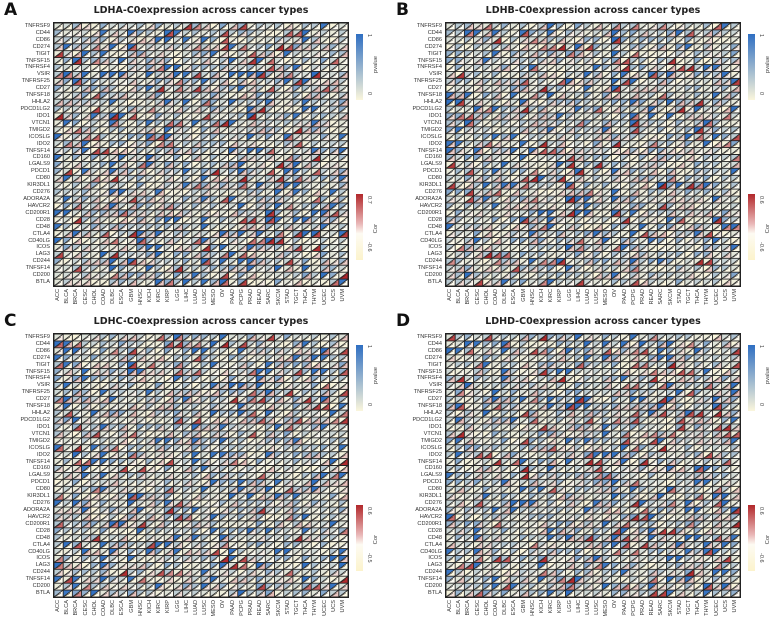  What do you see at coordinates (403, 321) in the screenshot?
I see `panel-letter: D` at bounding box center [403, 321].